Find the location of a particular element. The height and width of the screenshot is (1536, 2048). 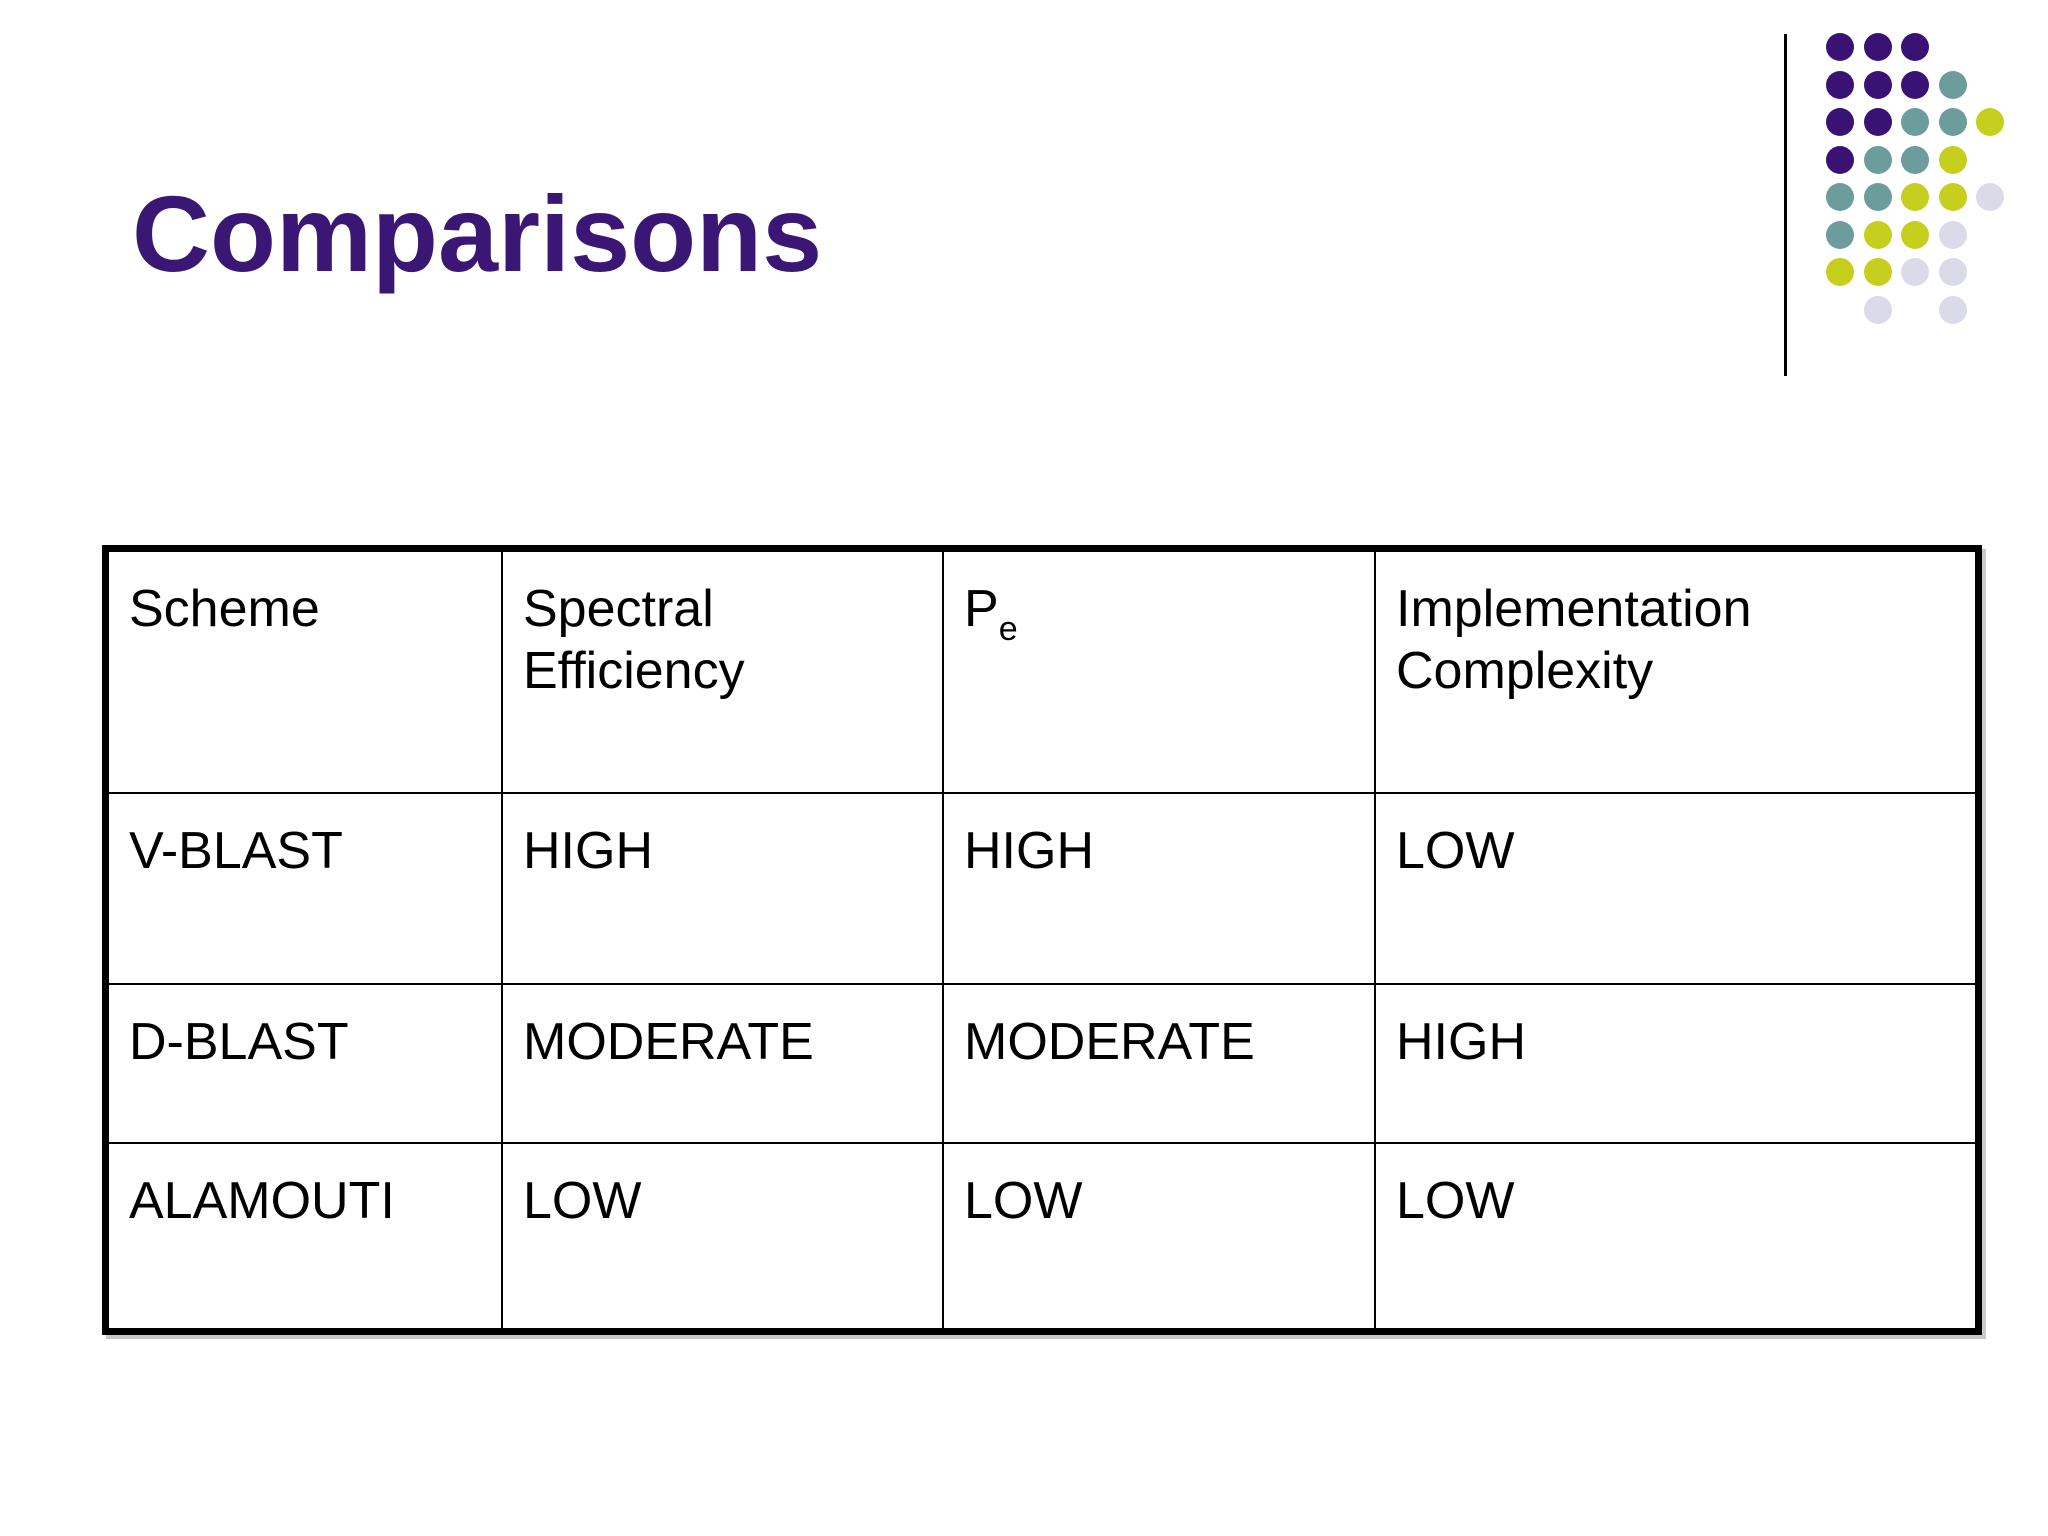

column-header-implementation-complexity: Implementation Complexity is located at coordinates (1675, 672).